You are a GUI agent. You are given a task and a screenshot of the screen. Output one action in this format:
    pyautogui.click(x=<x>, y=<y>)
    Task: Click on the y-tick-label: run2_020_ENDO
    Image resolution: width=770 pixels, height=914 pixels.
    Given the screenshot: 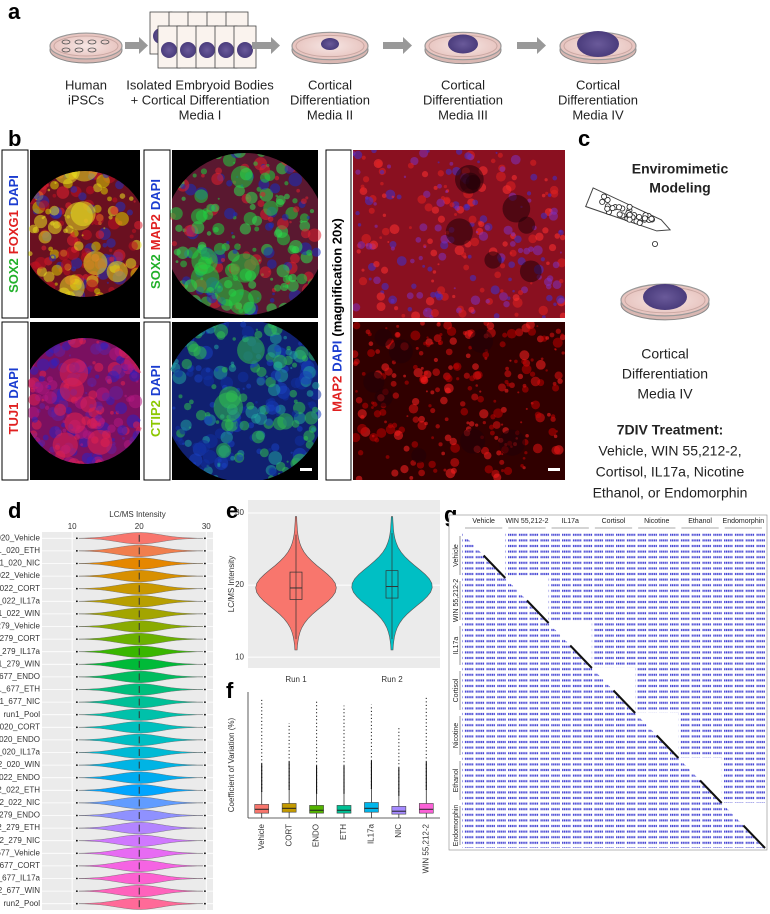 What is the action you would take?
    pyautogui.click(x=20, y=739)
    